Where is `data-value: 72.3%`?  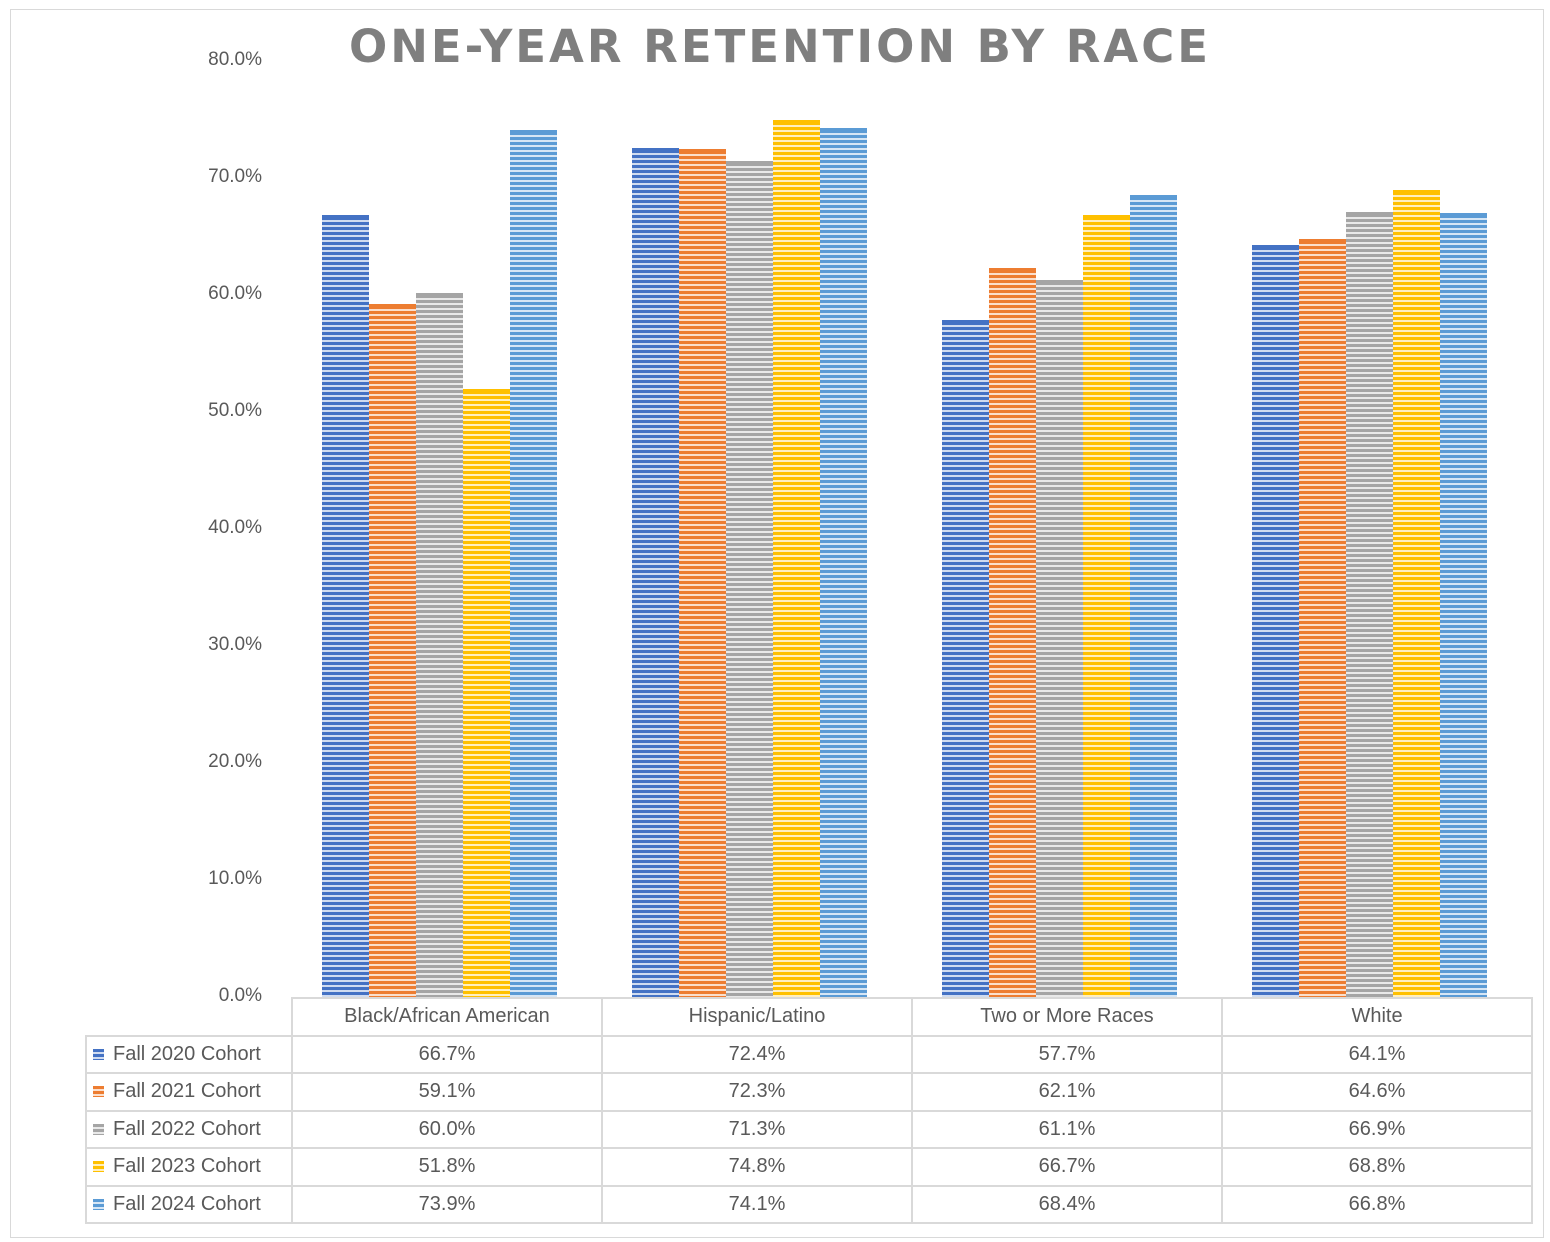
data-value: 72.3% is located at coordinates (757, 1092).